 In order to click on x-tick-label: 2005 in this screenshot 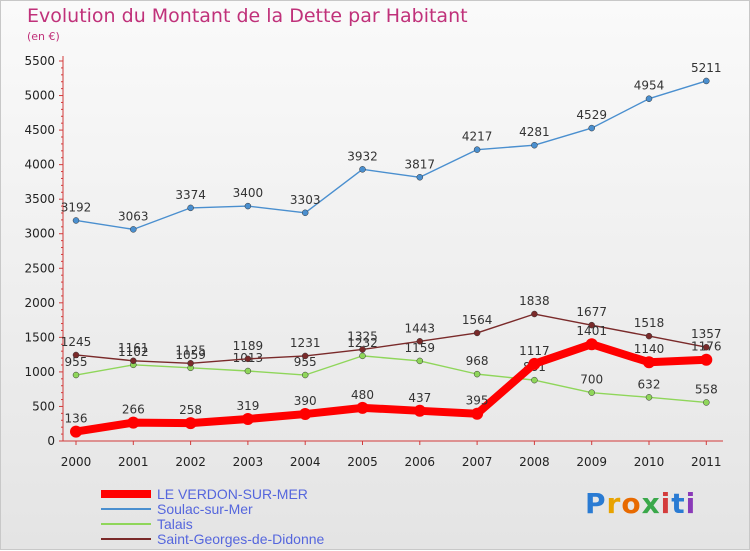, I will do `click(362, 462)`.